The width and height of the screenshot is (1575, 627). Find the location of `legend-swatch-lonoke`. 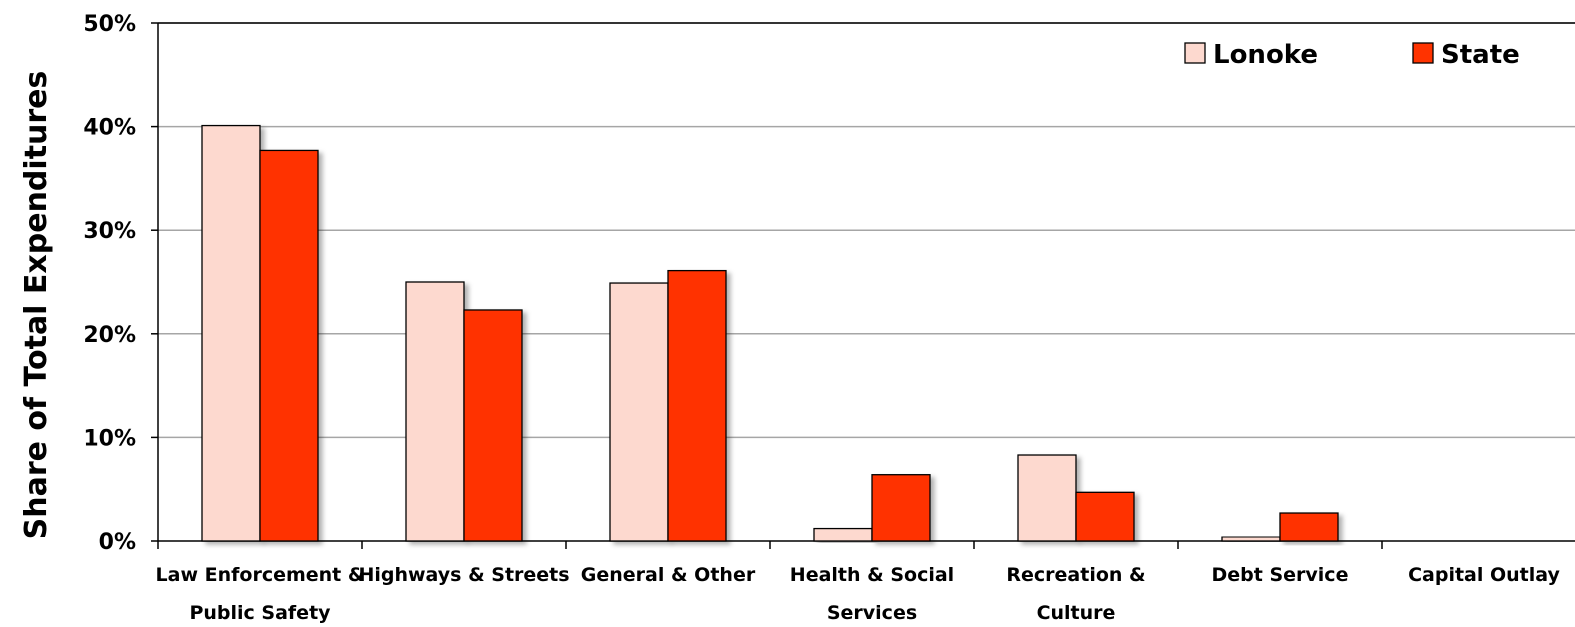

legend-swatch-lonoke is located at coordinates (1195, 53).